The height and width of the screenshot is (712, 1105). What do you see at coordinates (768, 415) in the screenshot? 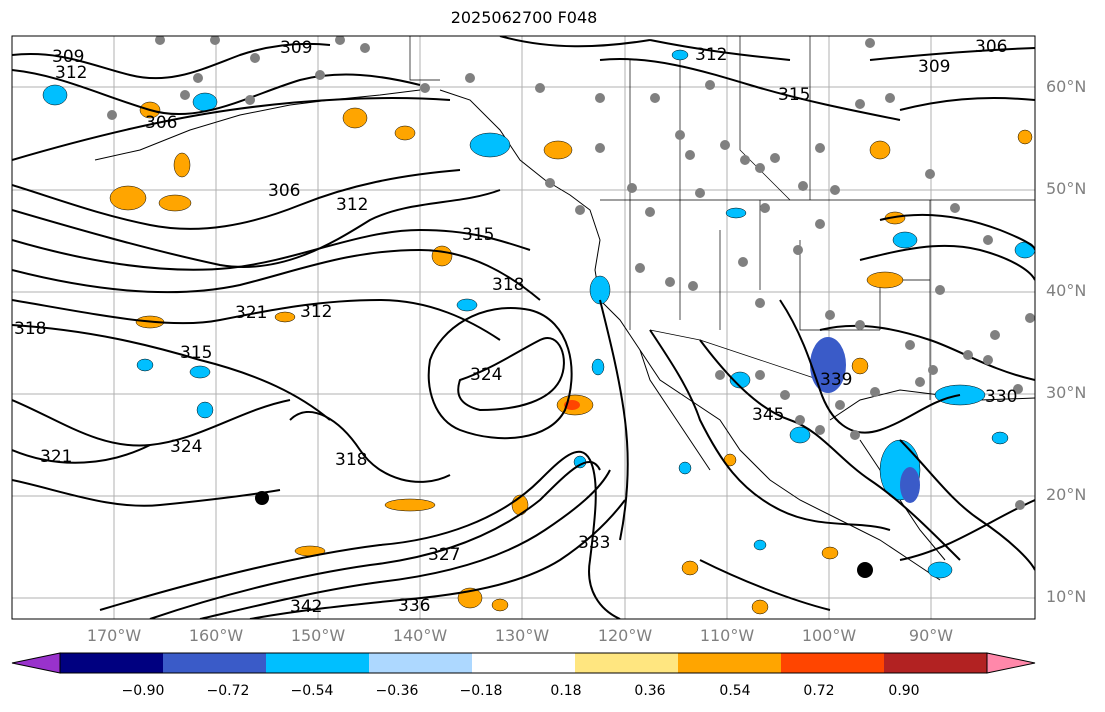
I see `contour-label: 345` at bounding box center [768, 415].